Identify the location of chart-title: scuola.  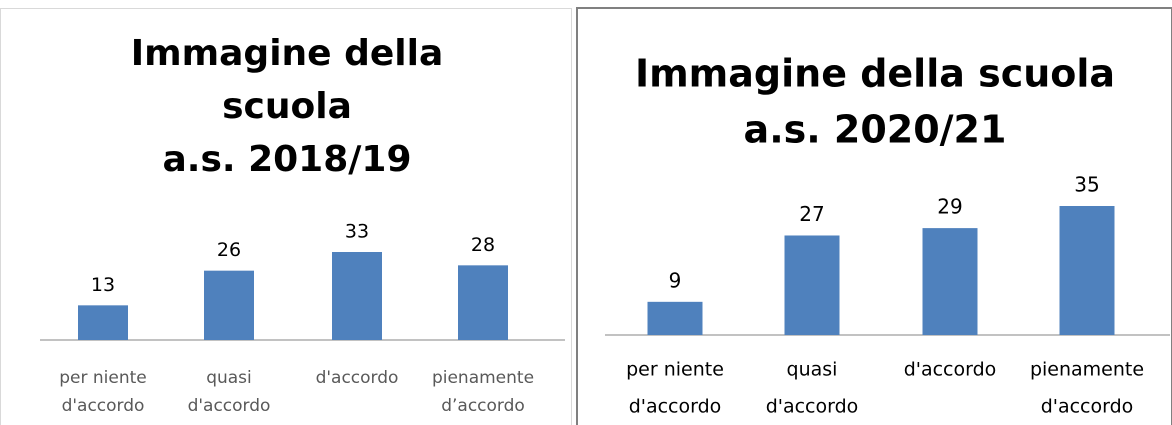
(287, 106).